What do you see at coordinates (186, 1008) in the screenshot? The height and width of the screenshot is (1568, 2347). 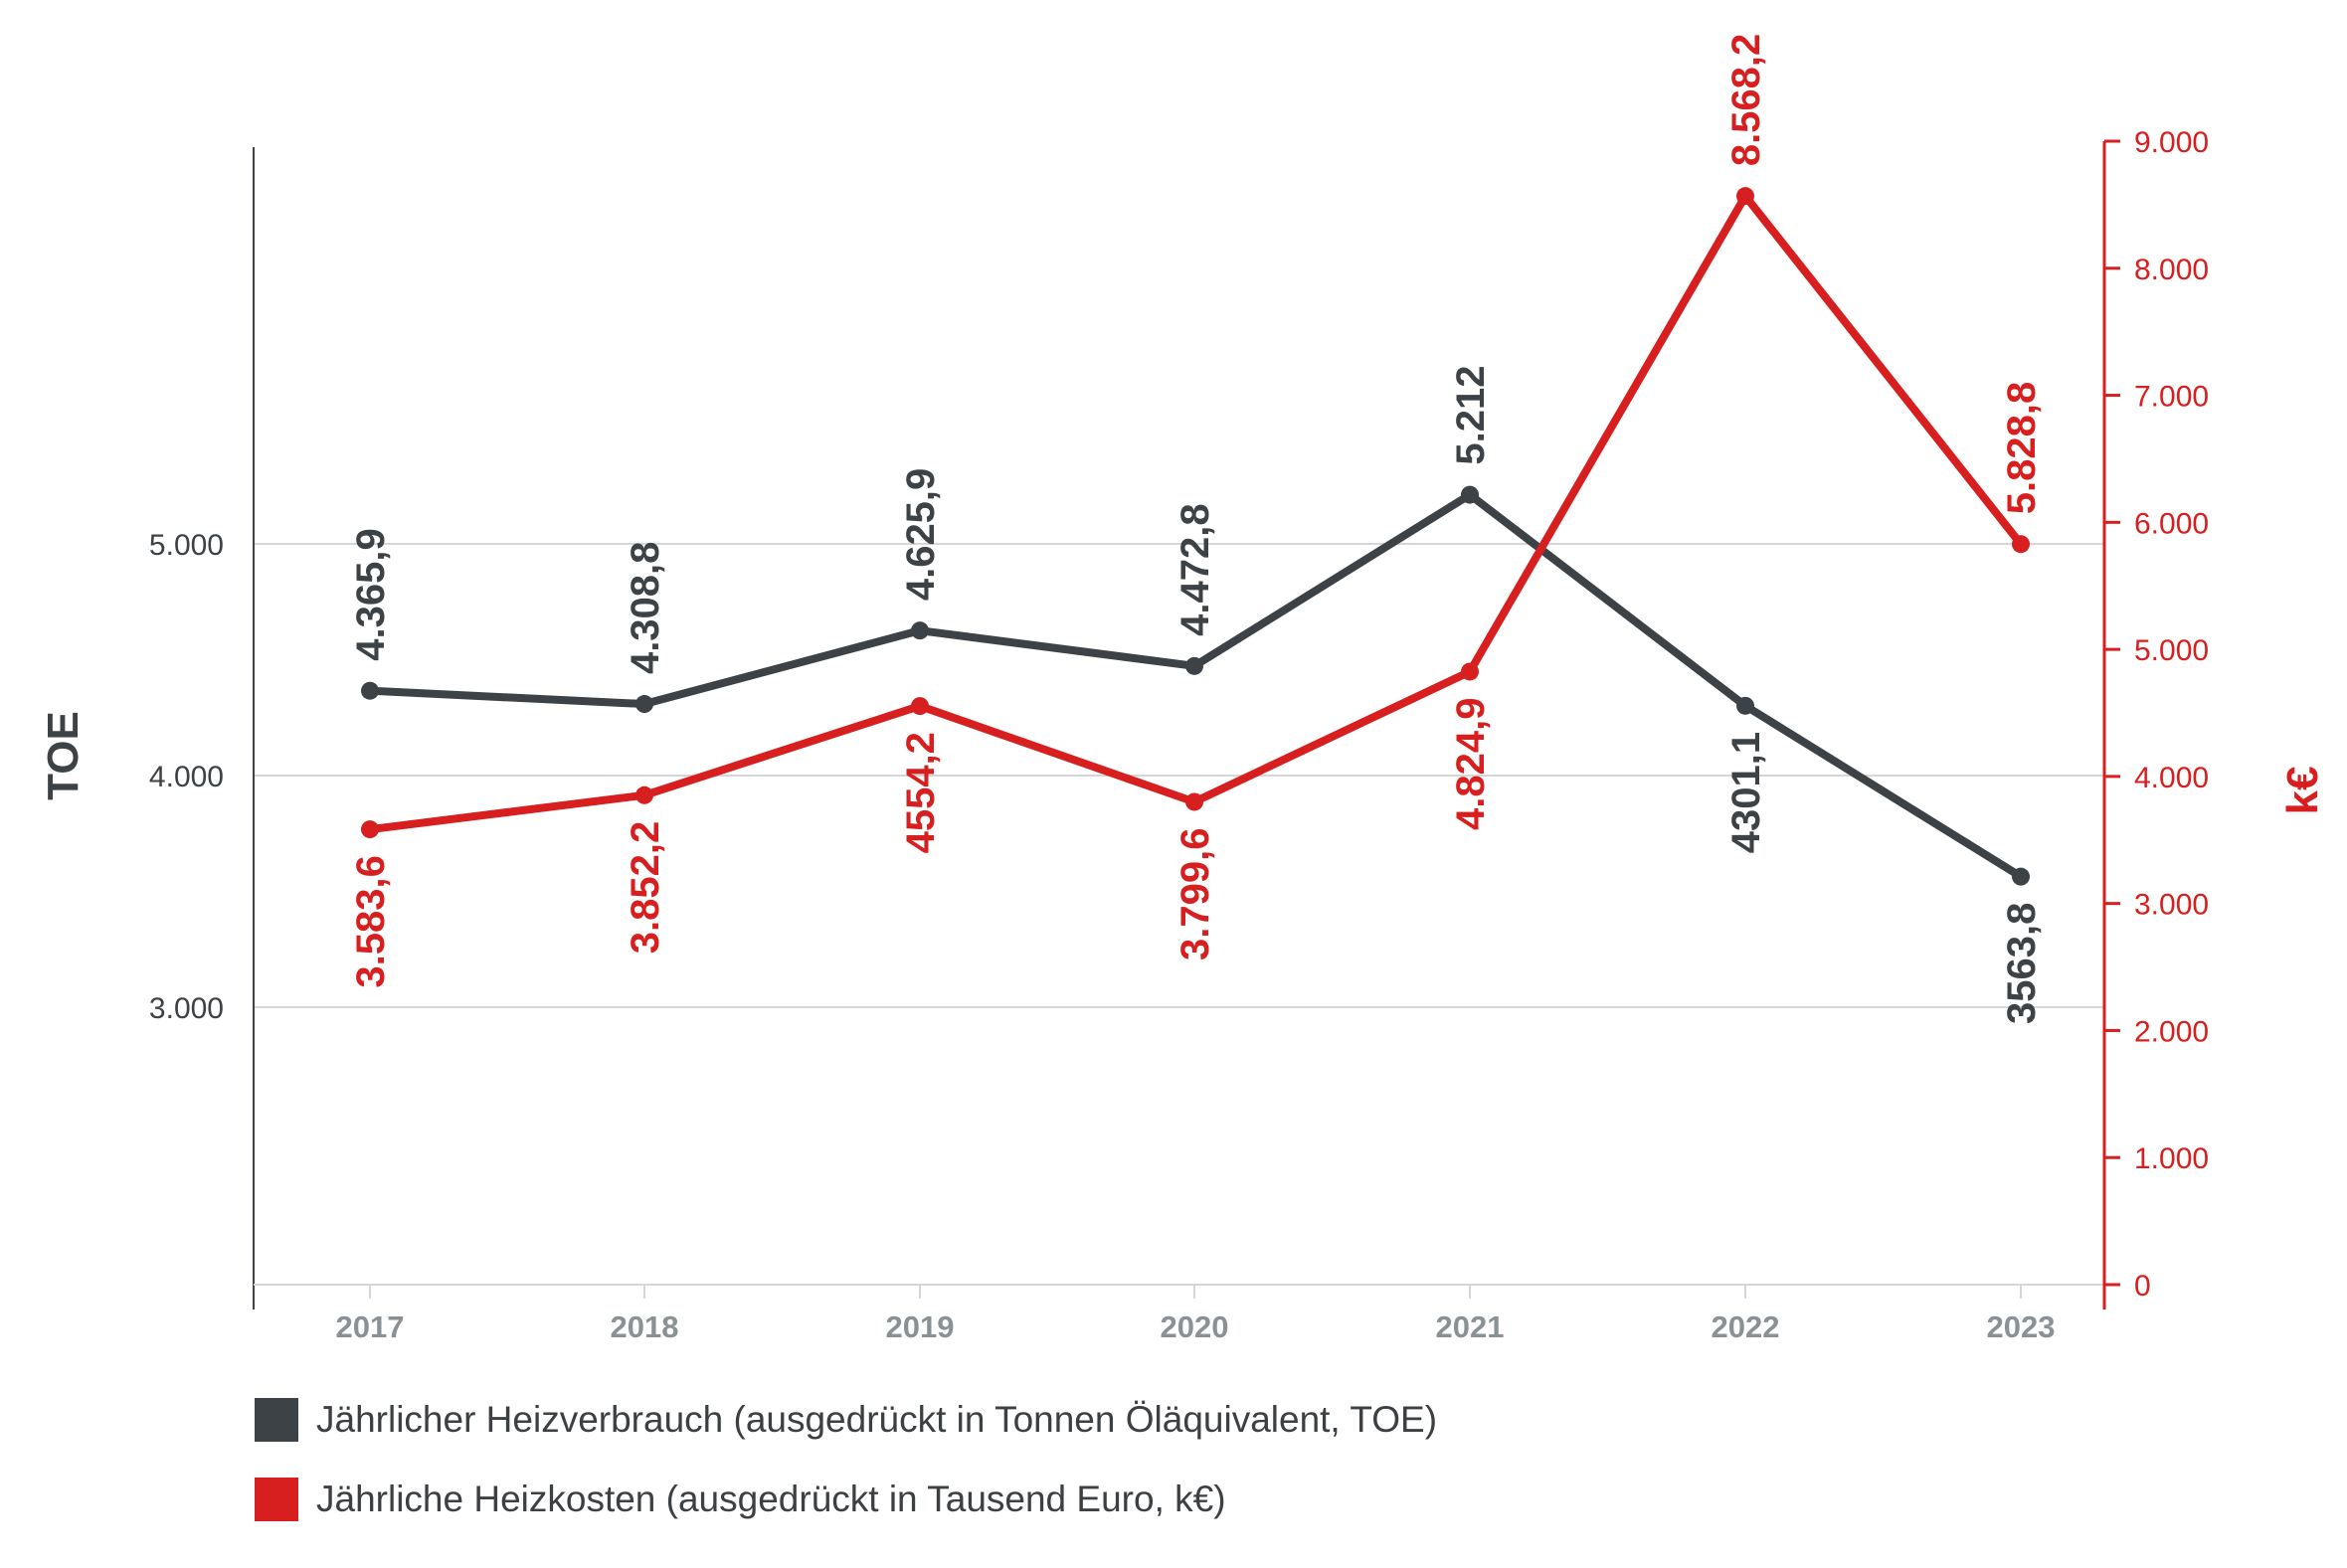 I see `y-left-tick-label: 3.000` at bounding box center [186, 1008].